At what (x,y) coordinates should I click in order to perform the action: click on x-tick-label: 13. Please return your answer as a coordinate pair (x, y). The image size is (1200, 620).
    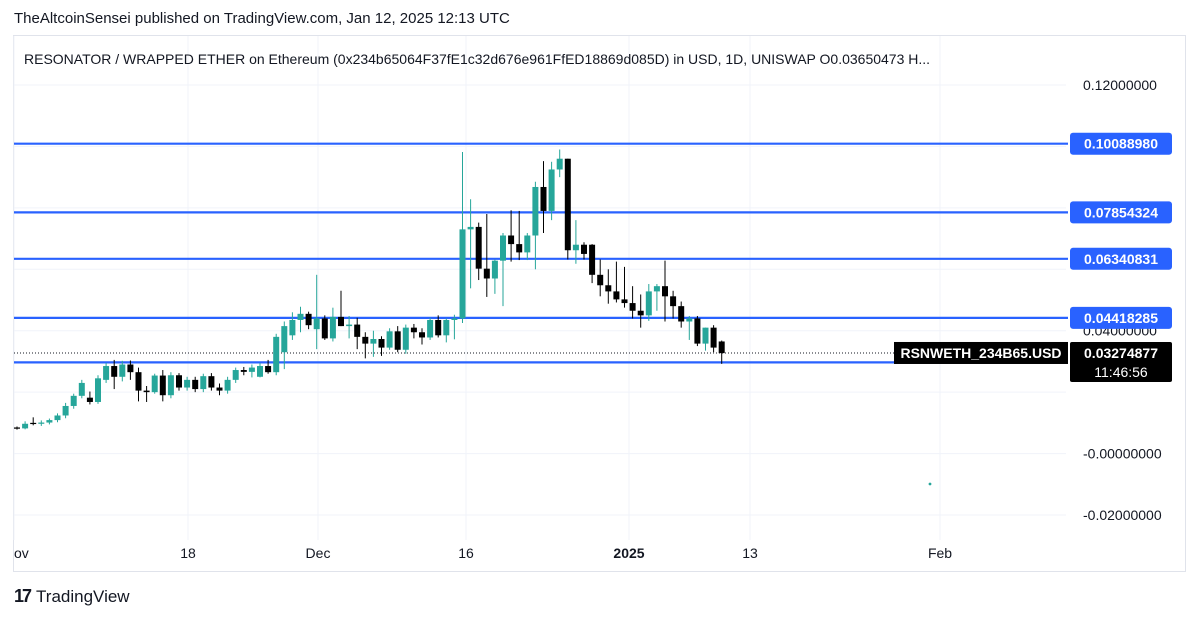
    Looking at the image, I should click on (750, 553).